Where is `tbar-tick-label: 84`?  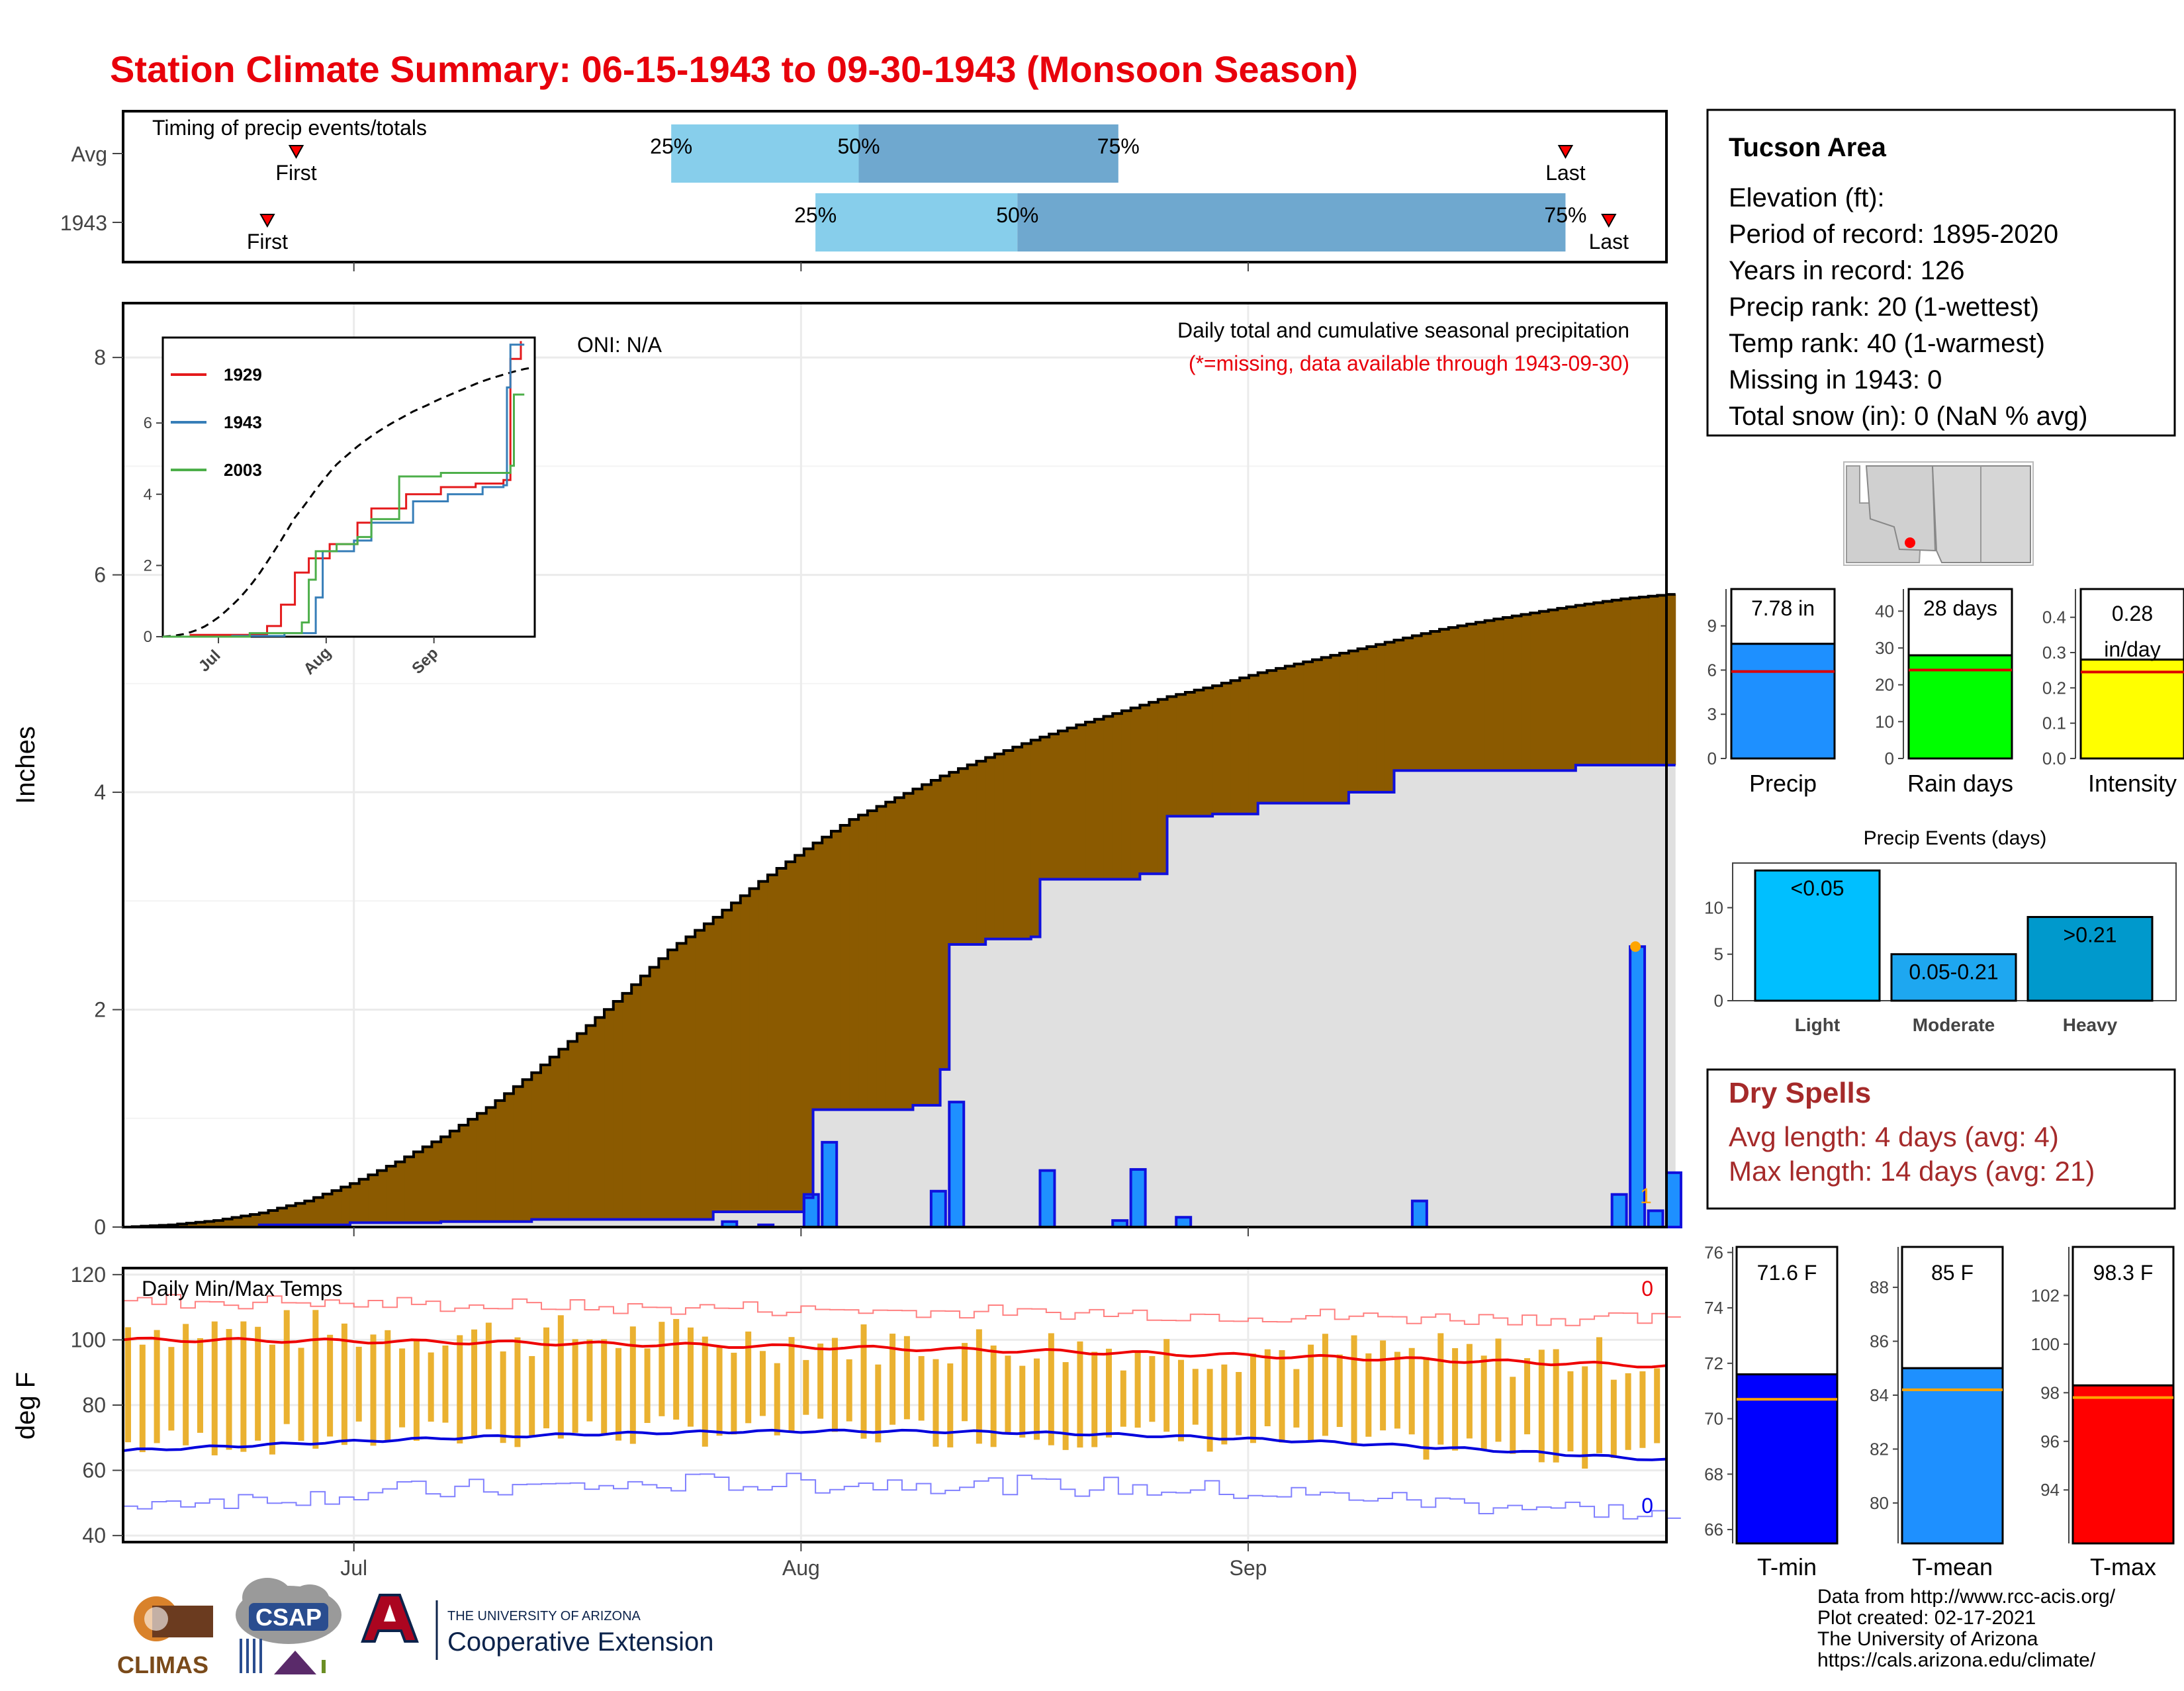
tbar-tick-label: 84 is located at coordinates (1880, 1395).